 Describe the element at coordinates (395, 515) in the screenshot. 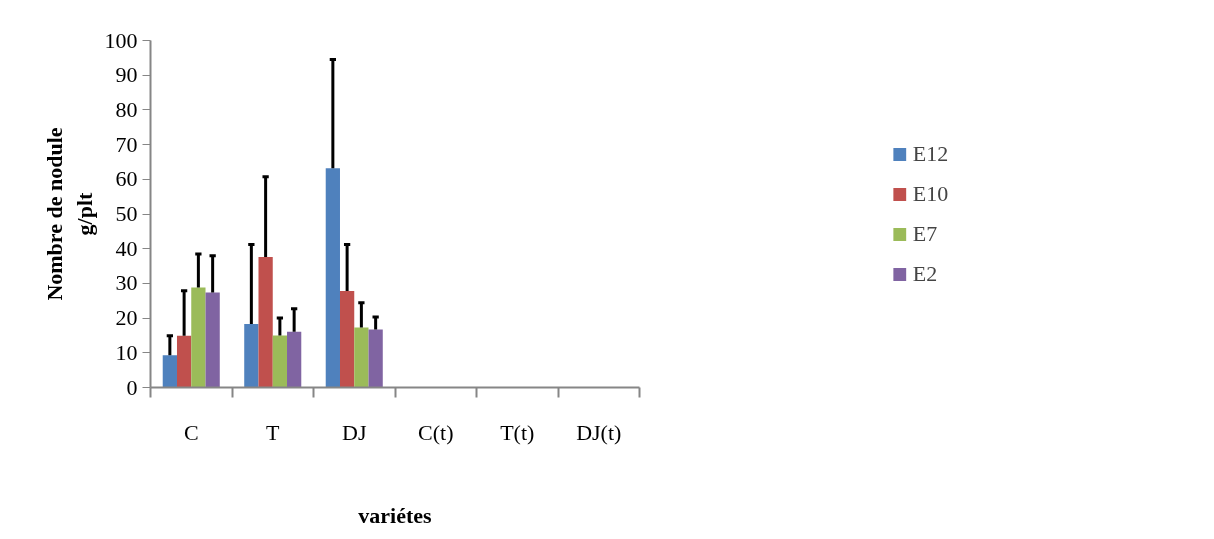

I see `x-axis-title: variétes` at that location.